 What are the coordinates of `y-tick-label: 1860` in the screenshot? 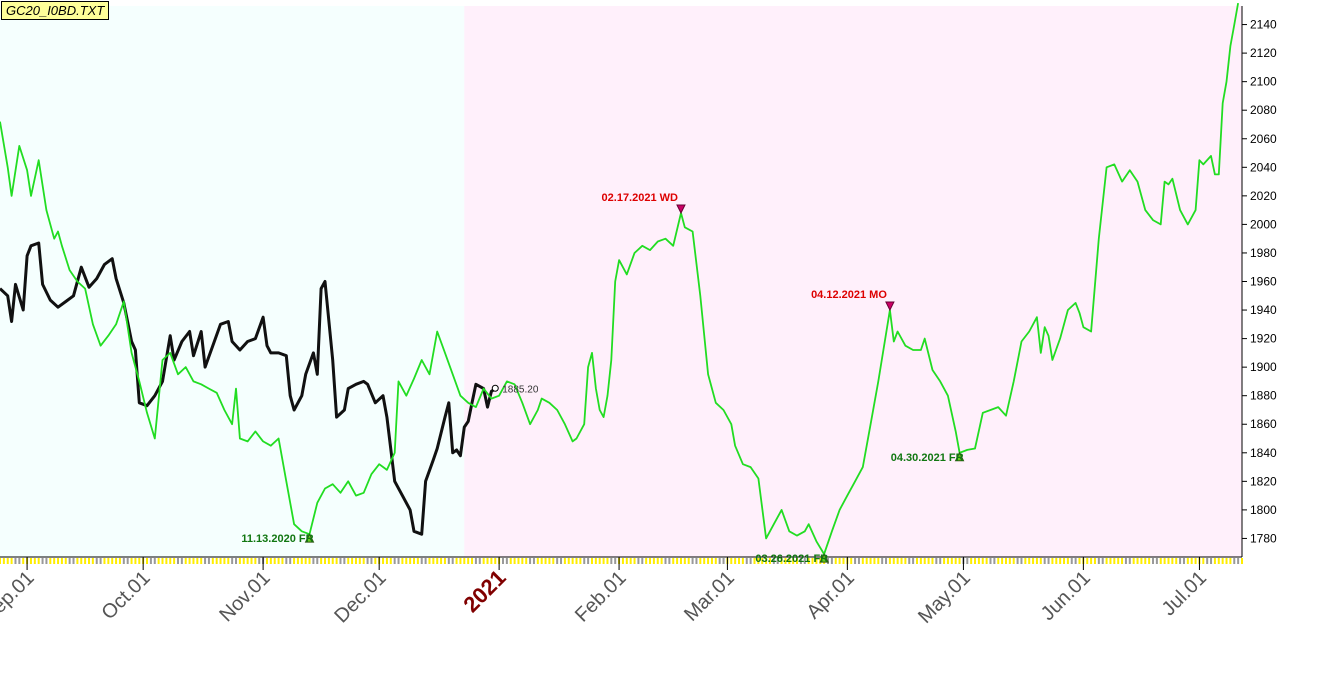 It's located at (1263, 424).